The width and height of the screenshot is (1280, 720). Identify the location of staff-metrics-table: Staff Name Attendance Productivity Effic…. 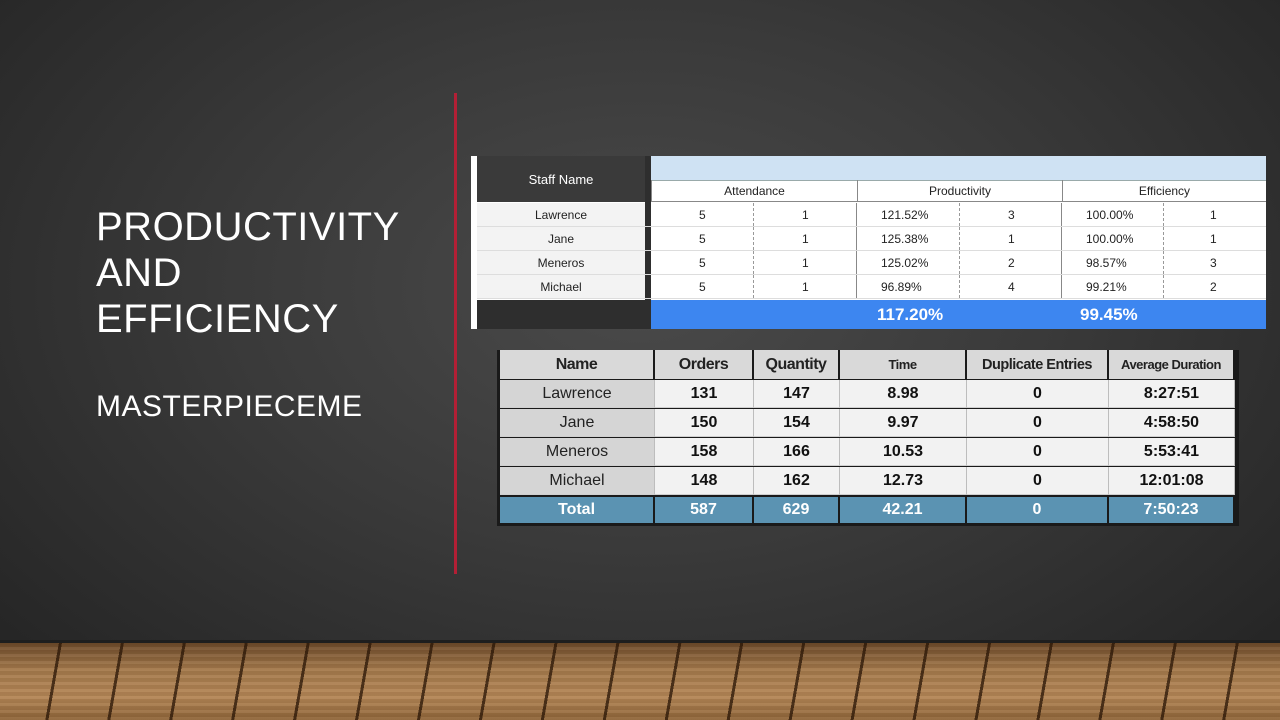
(868, 242).